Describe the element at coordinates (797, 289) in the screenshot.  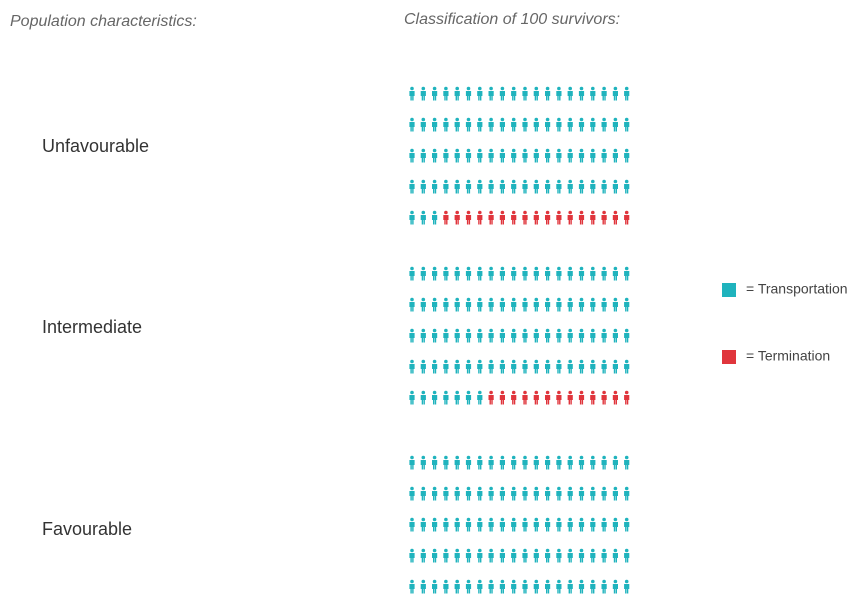
I see `legend-label: = Transportation` at that location.